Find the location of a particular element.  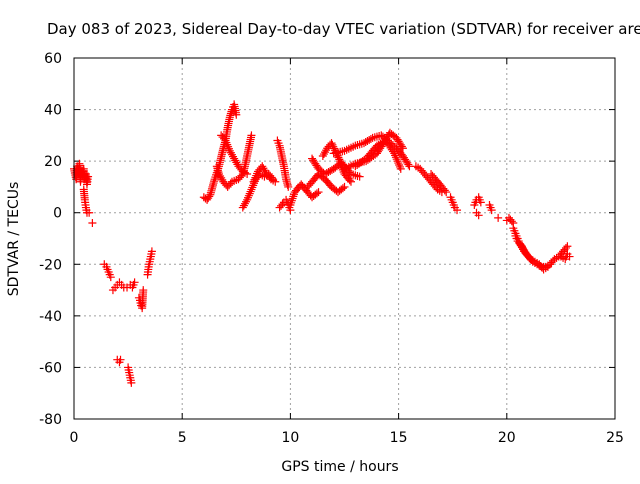

x-tick-label: 5 is located at coordinates (182, 438).